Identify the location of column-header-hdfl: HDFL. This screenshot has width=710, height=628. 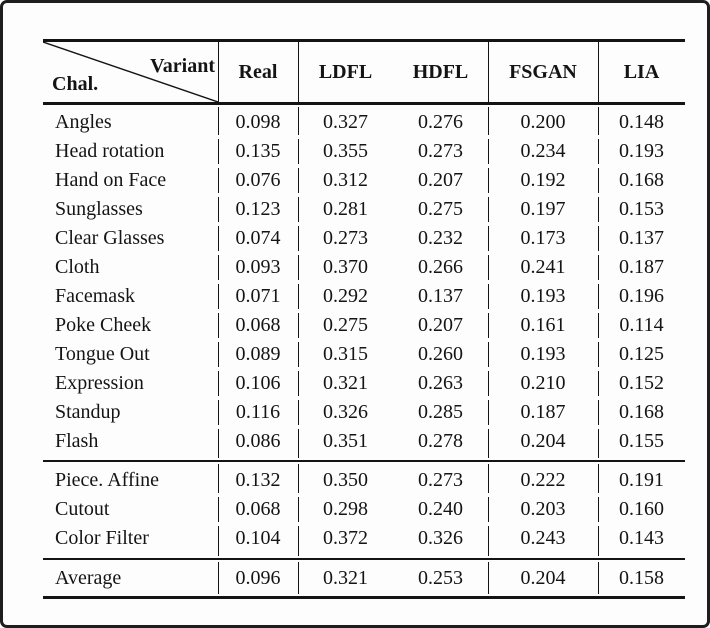
(440, 71).